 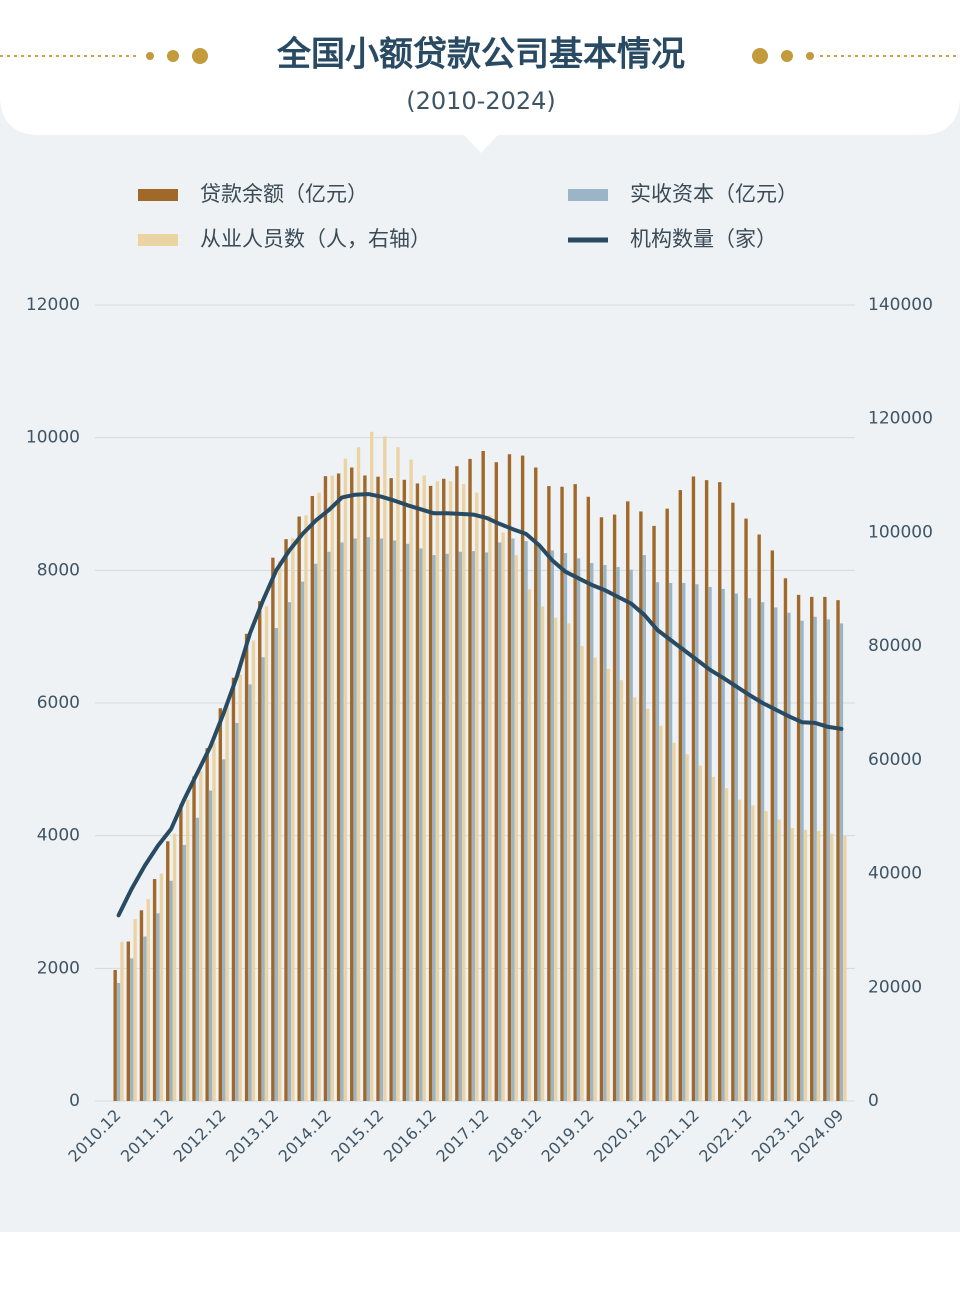 I want to click on legend-swatch, so click(x=588, y=195).